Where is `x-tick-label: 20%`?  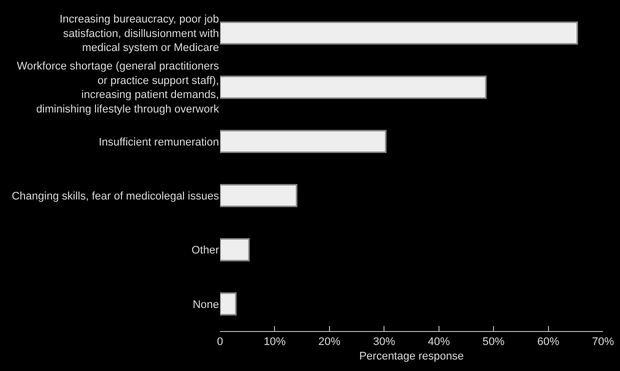 x-tick-label: 20% is located at coordinates (329, 342).